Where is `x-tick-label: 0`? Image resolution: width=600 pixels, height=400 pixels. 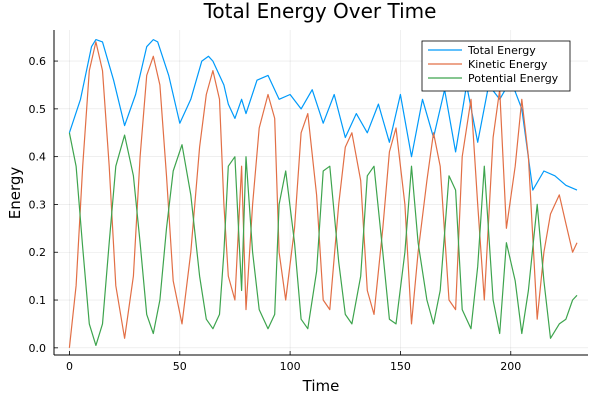
x-tick-label: 0 is located at coordinates (69, 366).